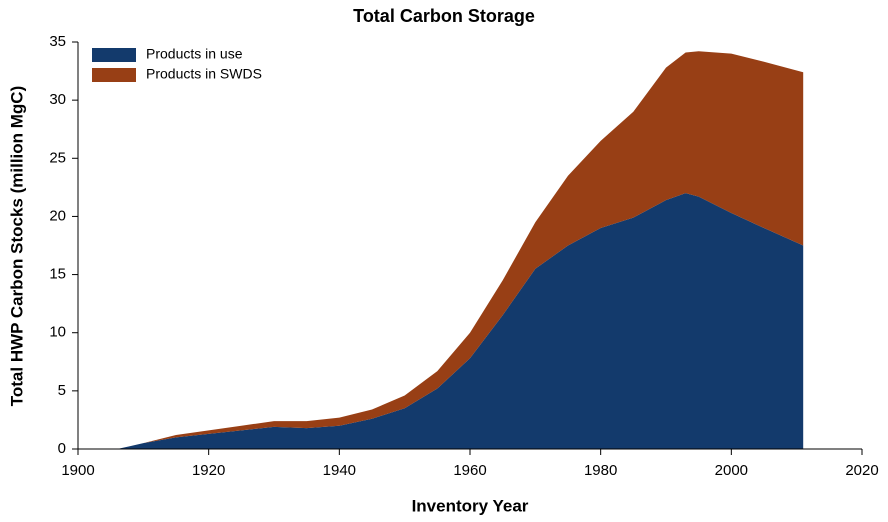 The image size is (888, 522). I want to click on y-tick-label: 10, so click(57, 332).